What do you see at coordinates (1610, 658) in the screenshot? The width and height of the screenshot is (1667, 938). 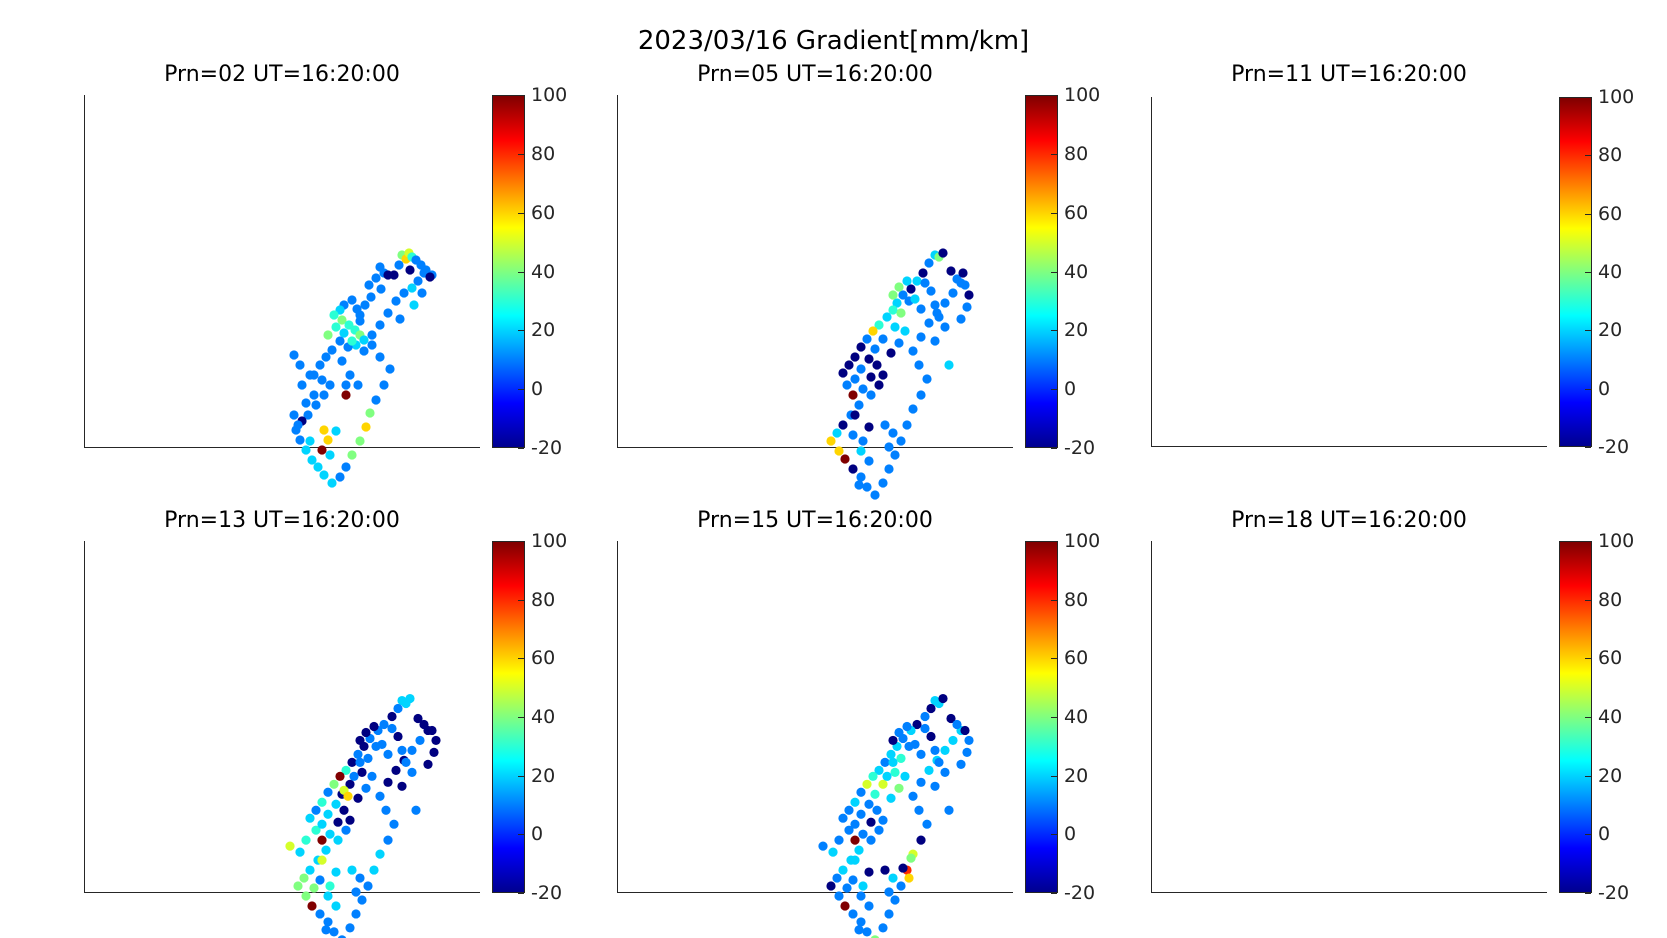 I see `panel-6-colorbar-label: 60` at bounding box center [1610, 658].